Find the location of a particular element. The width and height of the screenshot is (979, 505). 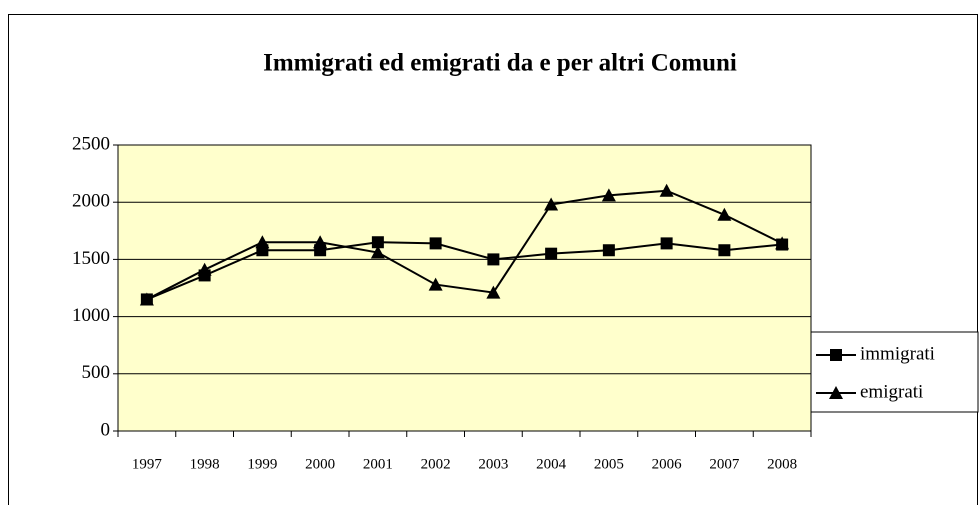

y-tick-label: 0 is located at coordinates (106, 429).